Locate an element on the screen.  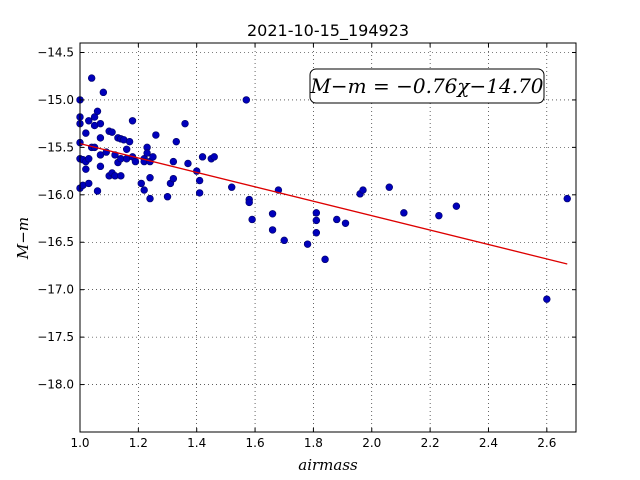
x-tick-label: 2.0 is located at coordinates (371, 443).